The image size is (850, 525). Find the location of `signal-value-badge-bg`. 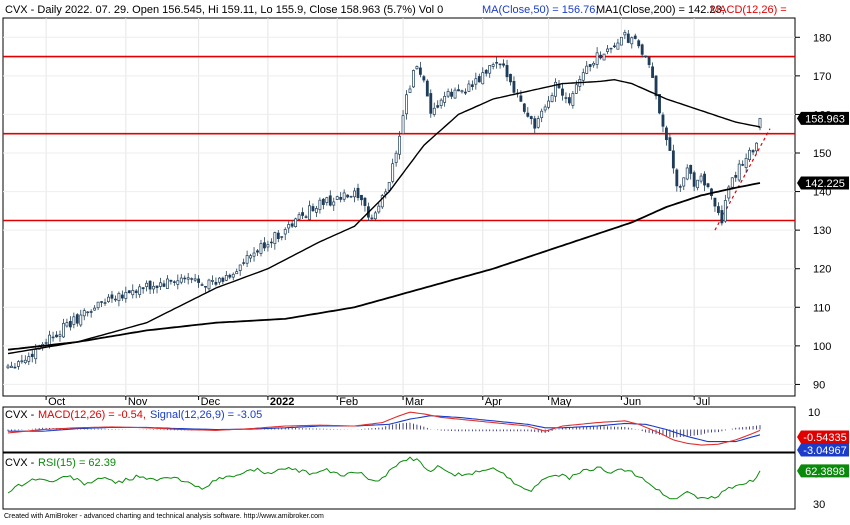

signal-value-badge-bg is located at coordinates (823, 450).